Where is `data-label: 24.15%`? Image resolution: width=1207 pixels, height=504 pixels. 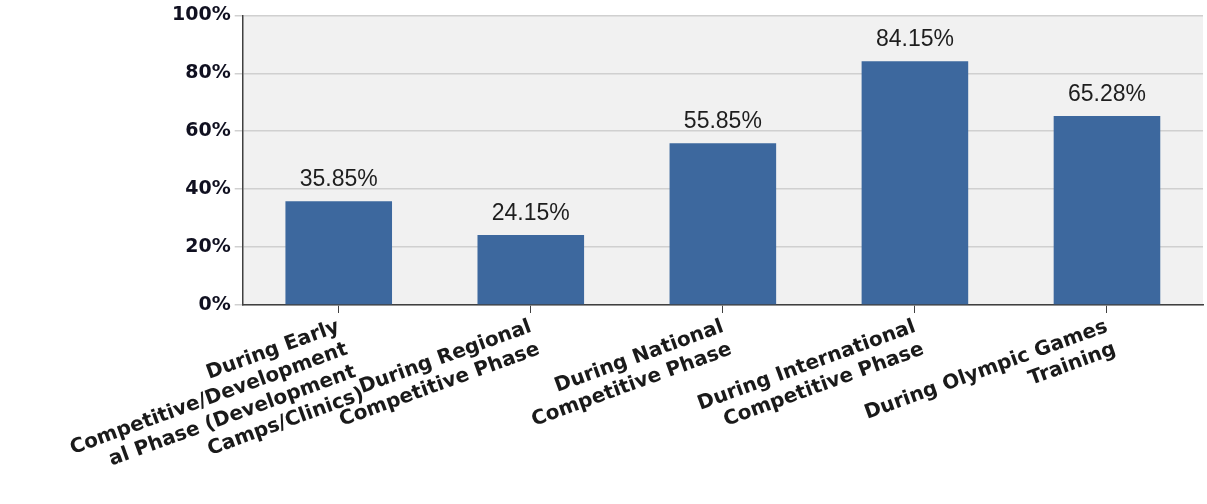 data-label: 24.15% is located at coordinates (530, 211).